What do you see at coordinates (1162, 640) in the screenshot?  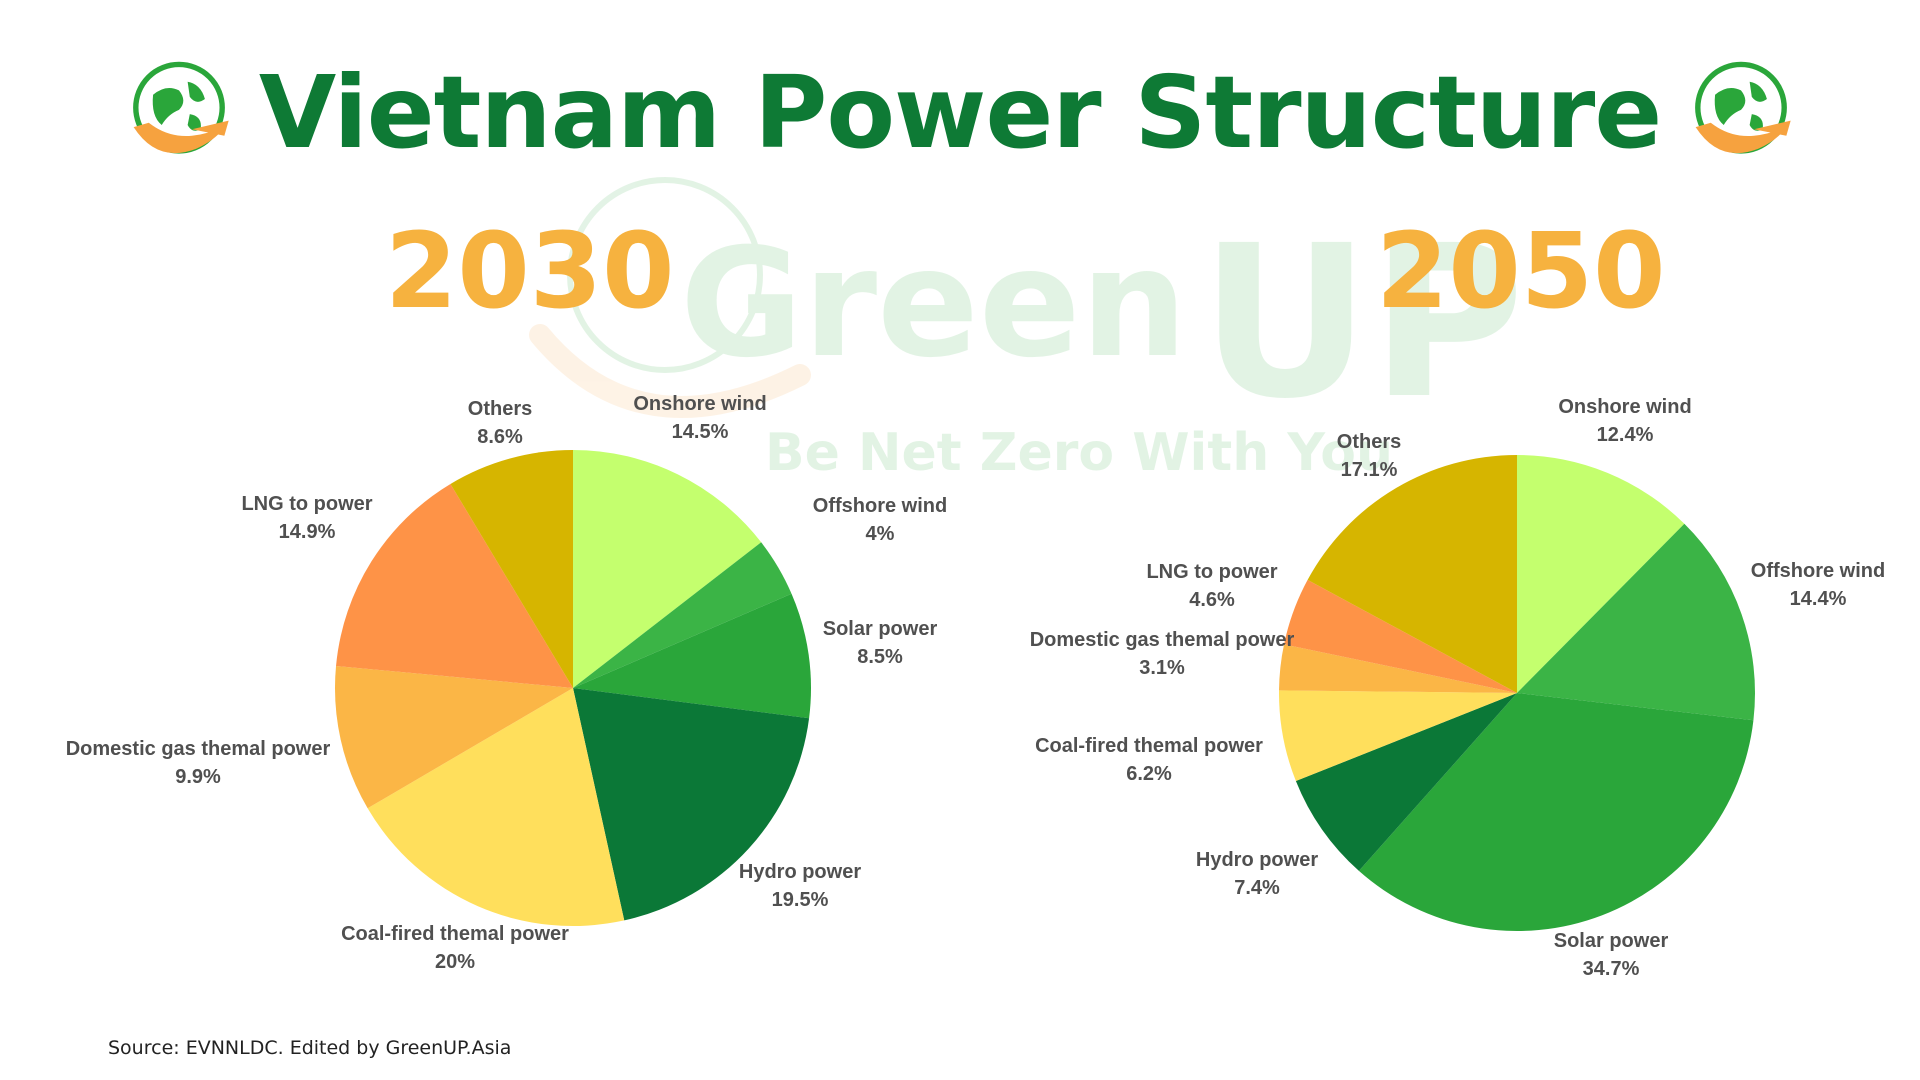 I see `pie-2050-label-domestic-gas-themal-power: Domestic gas themal power` at bounding box center [1162, 640].